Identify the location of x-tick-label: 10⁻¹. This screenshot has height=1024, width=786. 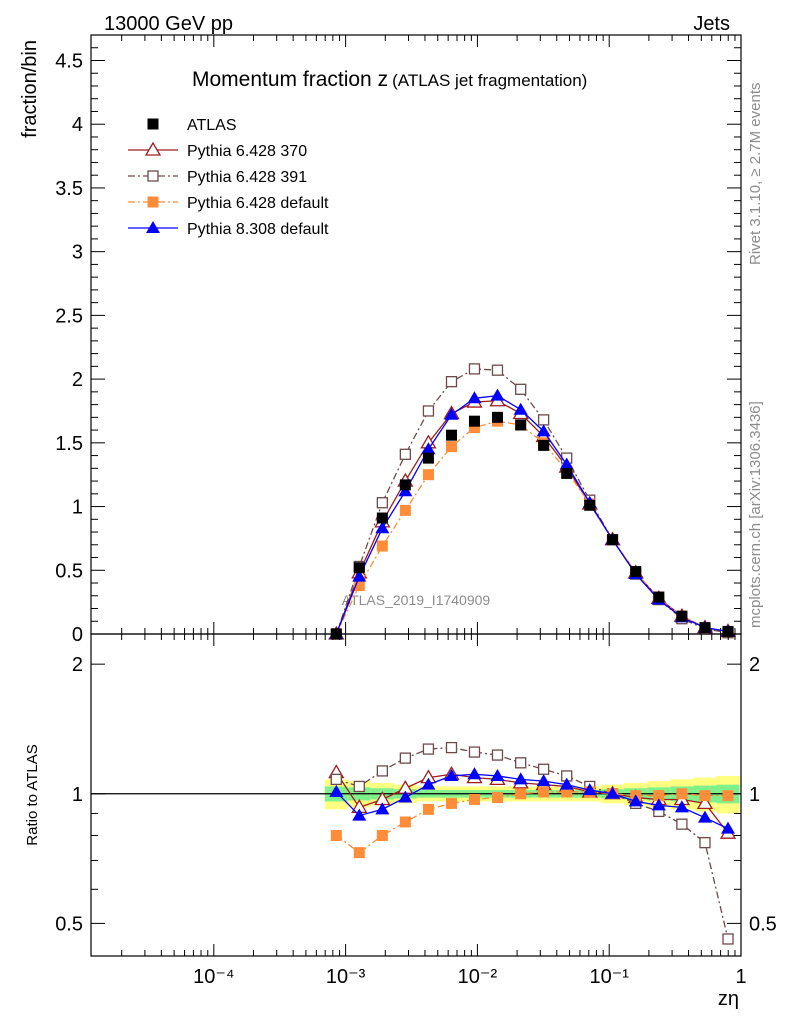
(609, 977).